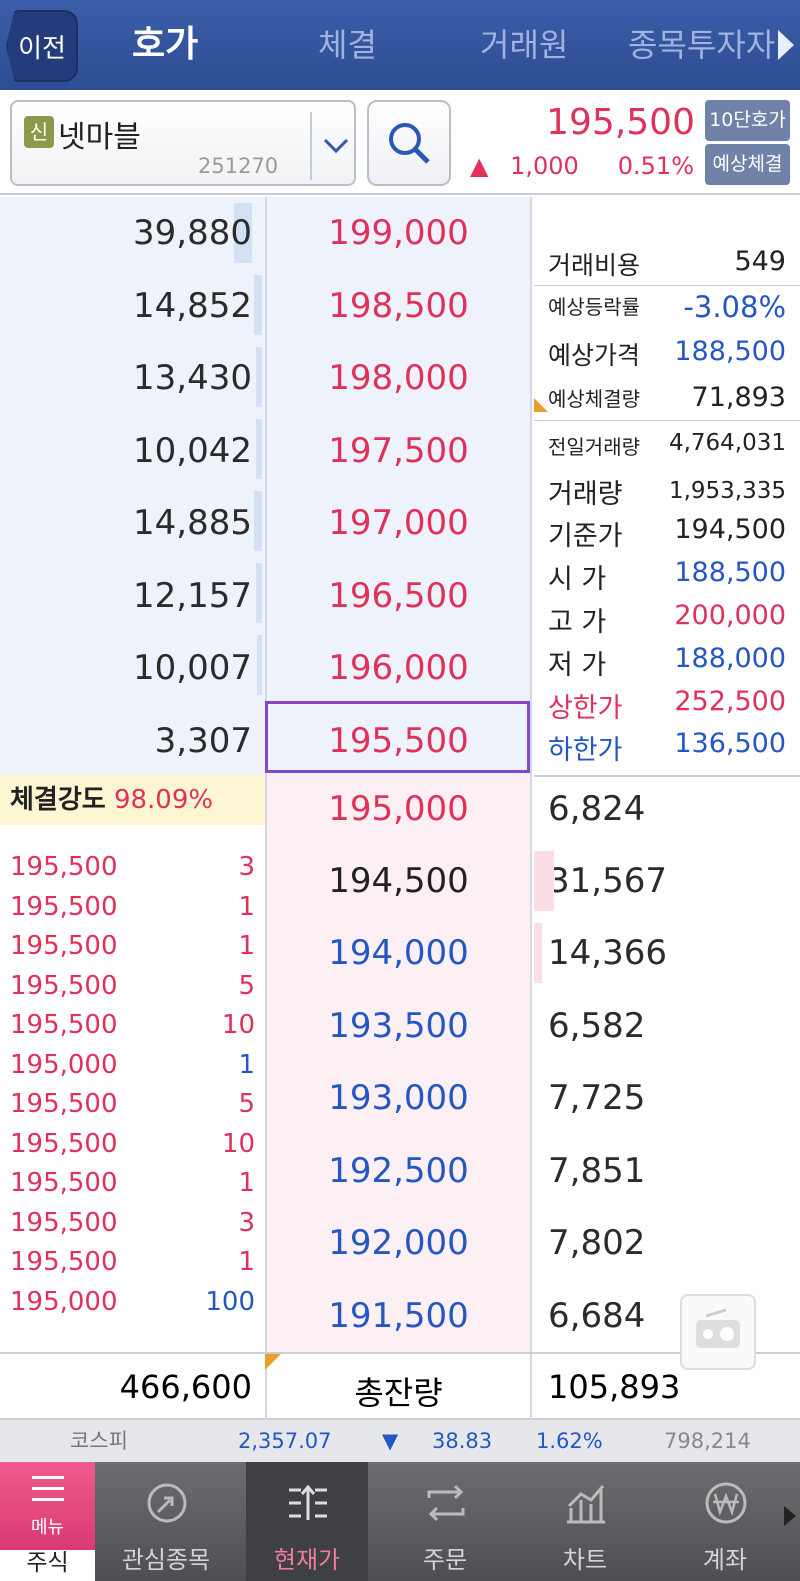 Image resolution: width=800 pixels, height=1581 pixels. I want to click on ask-price: 198,500, so click(398, 305).